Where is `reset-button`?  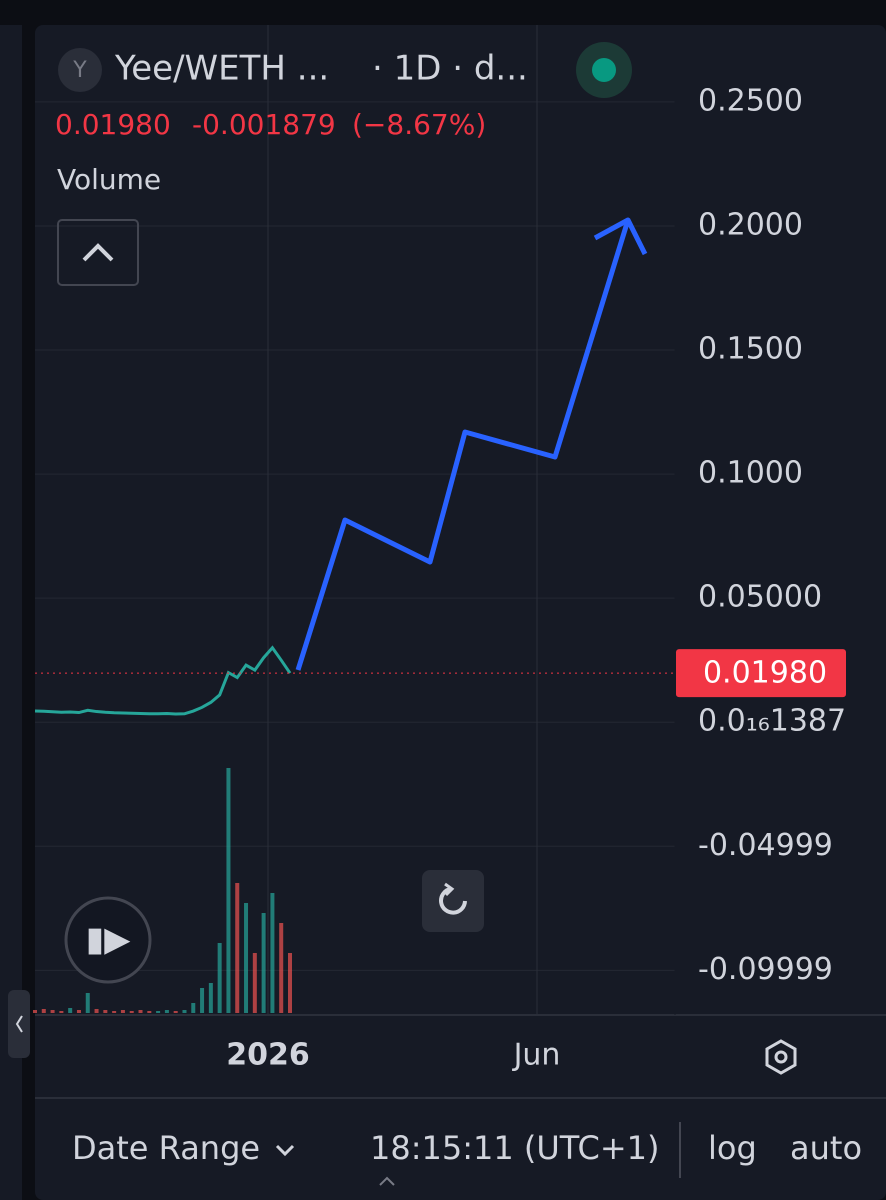
reset-button is located at coordinates (453, 901).